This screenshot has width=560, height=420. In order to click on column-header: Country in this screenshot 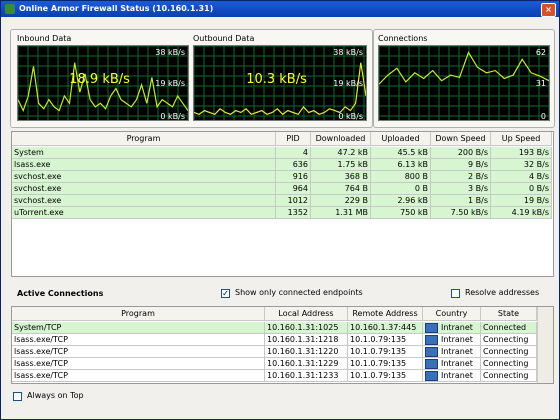, I will do `click(452, 314)`.